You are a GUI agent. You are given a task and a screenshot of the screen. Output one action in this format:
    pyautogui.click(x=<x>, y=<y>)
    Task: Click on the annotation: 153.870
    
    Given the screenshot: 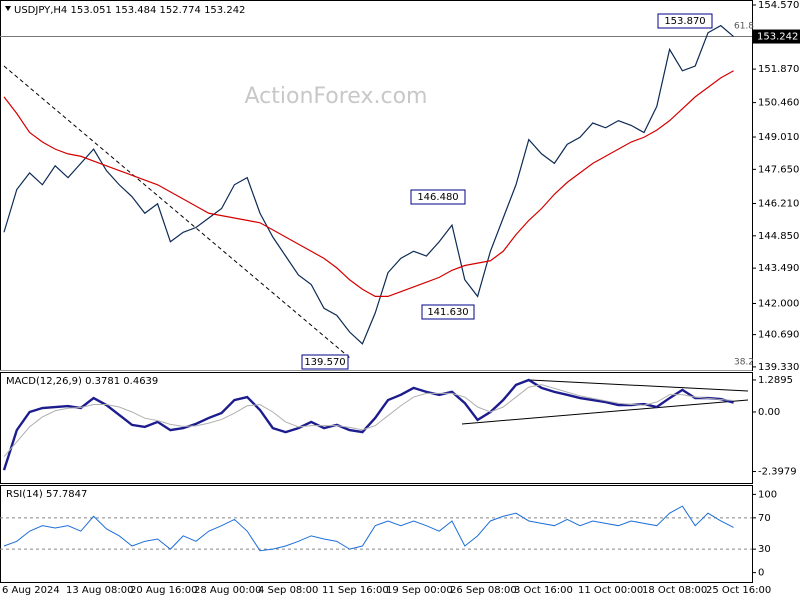 What is the action you would take?
    pyautogui.click(x=684, y=21)
    